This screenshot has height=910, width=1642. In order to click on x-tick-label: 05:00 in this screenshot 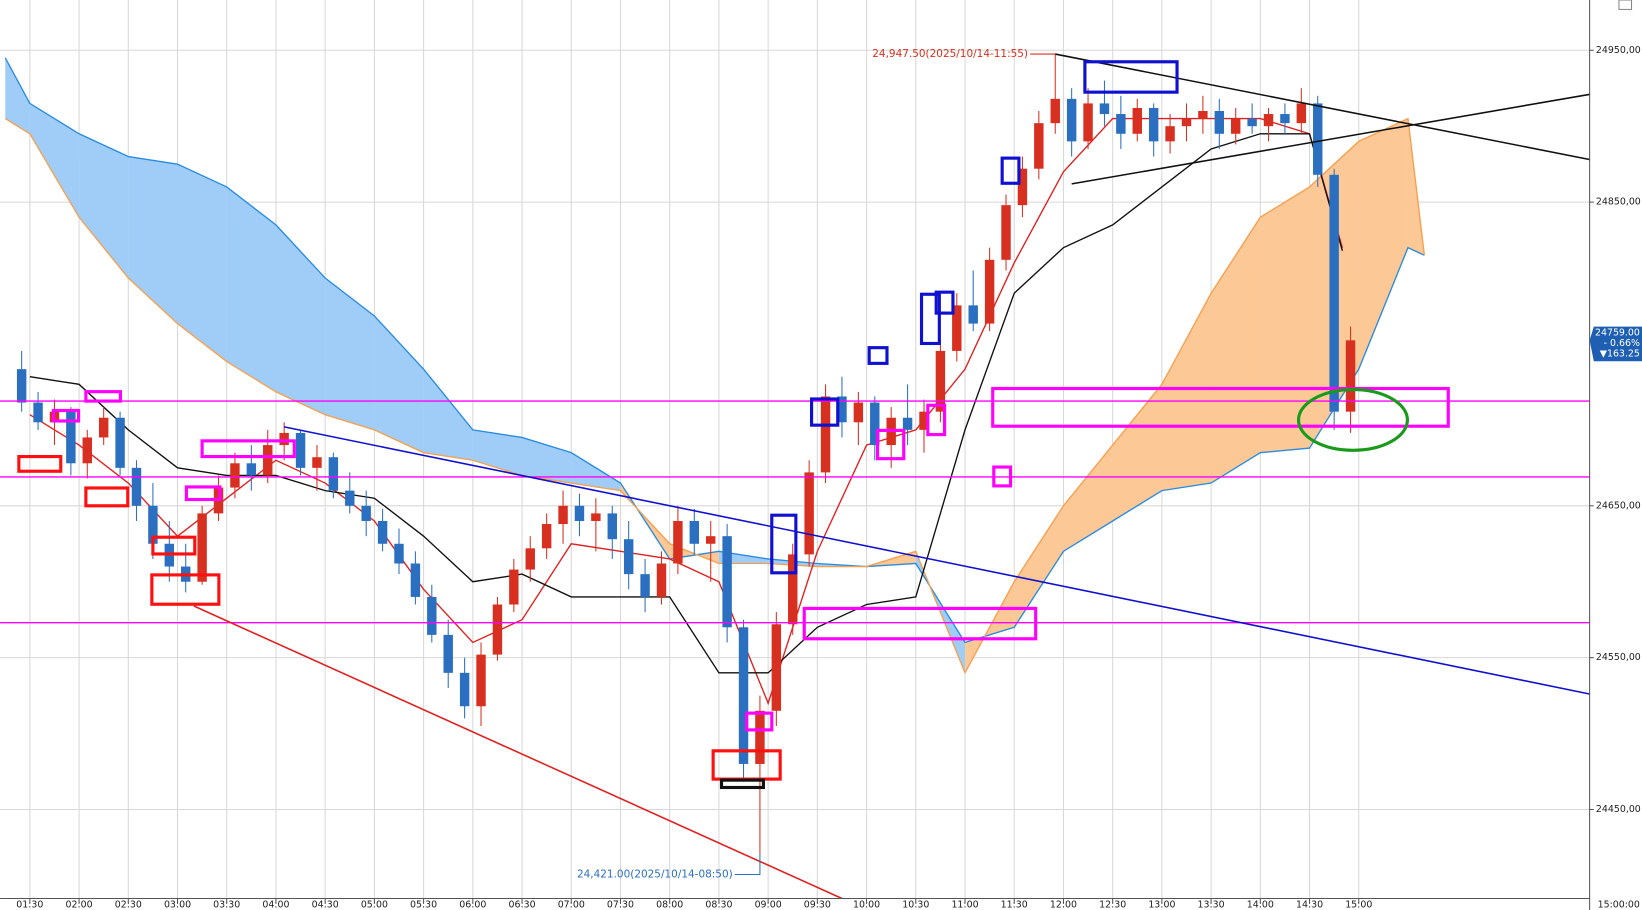, I will do `click(374, 904)`.